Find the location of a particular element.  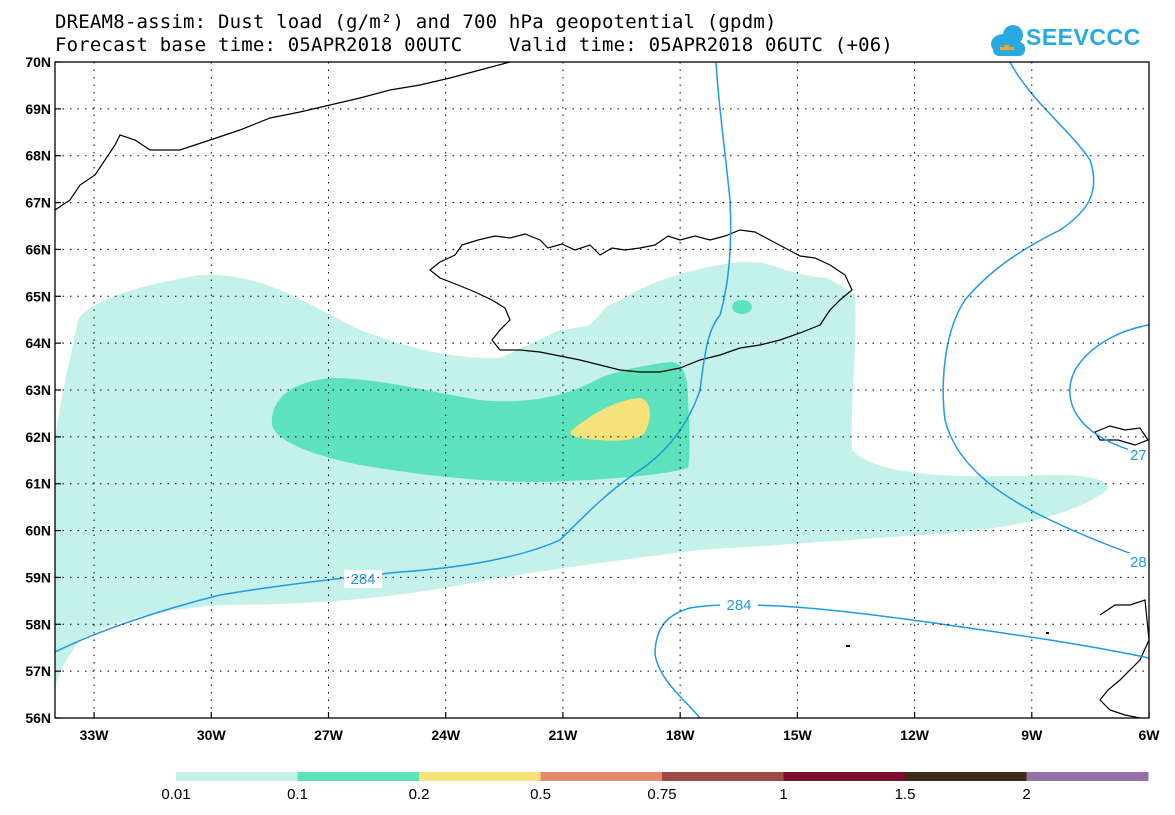

dust-area-0.1-north is located at coordinates (742, 307).